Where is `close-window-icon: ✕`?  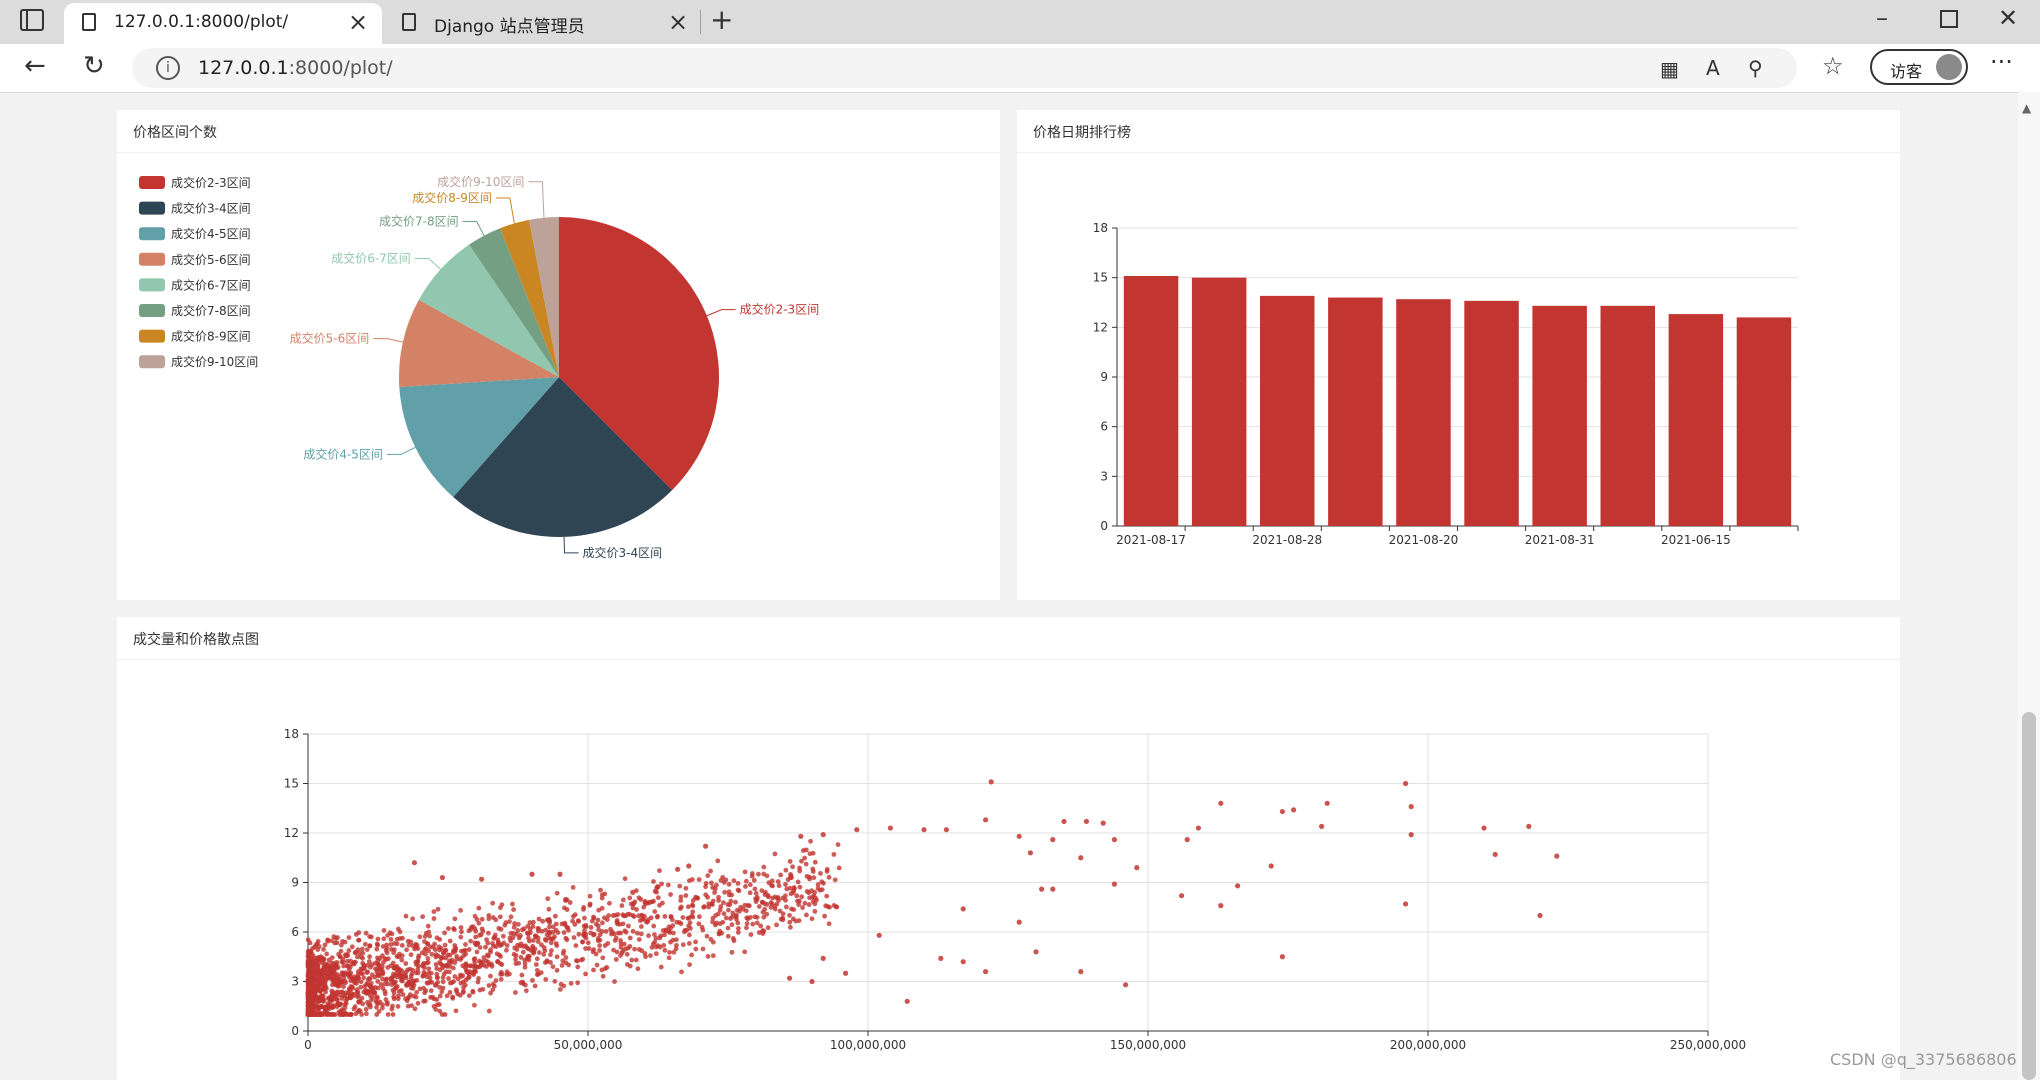
close-window-icon: ✕ is located at coordinates (2008, 18).